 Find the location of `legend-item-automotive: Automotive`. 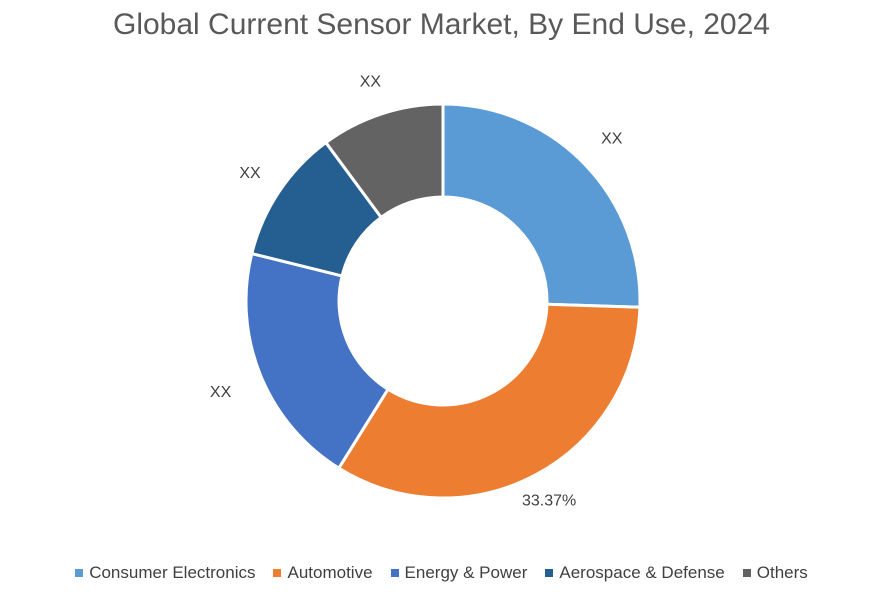

legend-item-automotive: Automotive is located at coordinates (323, 573).